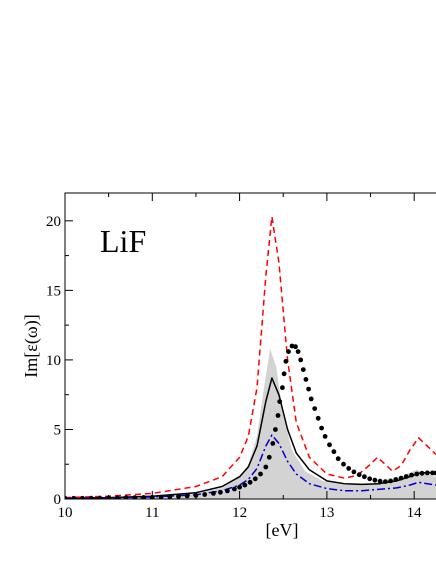  What do you see at coordinates (58, 430) in the screenshot?
I see `y-tick-label: 5` at bounding box center [58, 430].